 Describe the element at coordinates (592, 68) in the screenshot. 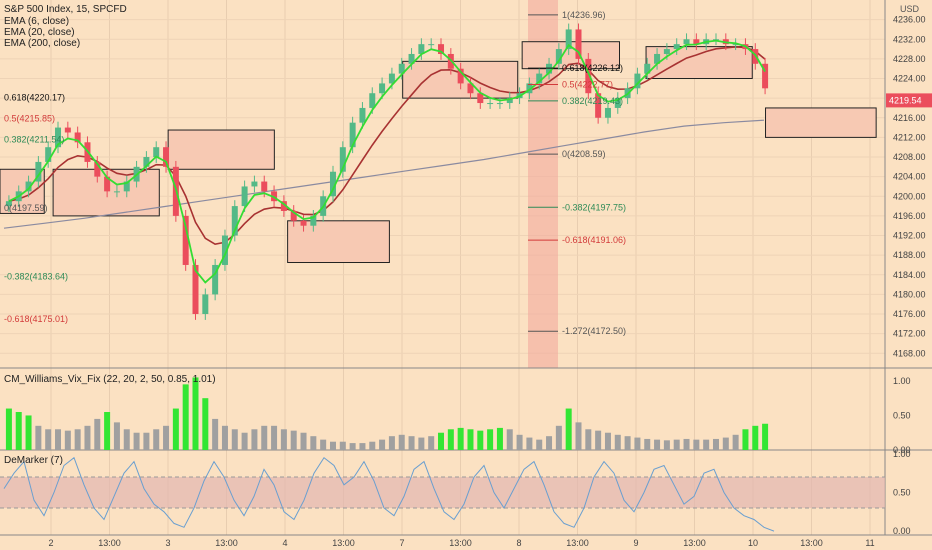

I see `fib-label: 0.618(4226.12)` at that location.